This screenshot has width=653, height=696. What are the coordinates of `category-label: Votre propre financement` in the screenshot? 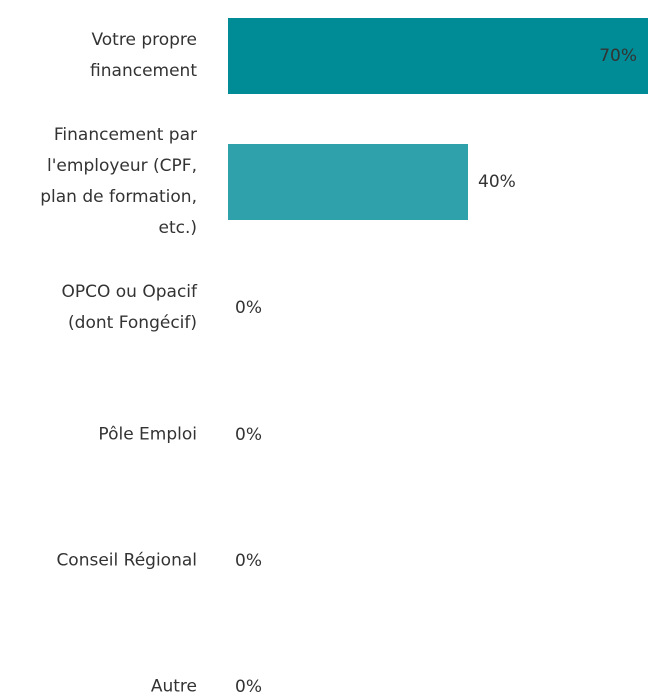 It's located at (143, 55).